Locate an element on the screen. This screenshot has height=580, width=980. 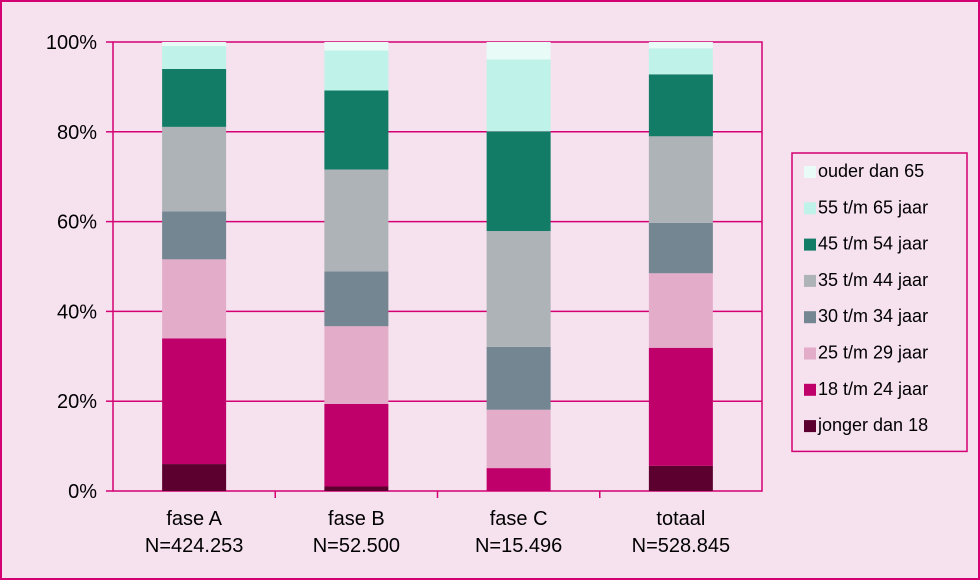
legend-box is located at coordinates (879, 302).